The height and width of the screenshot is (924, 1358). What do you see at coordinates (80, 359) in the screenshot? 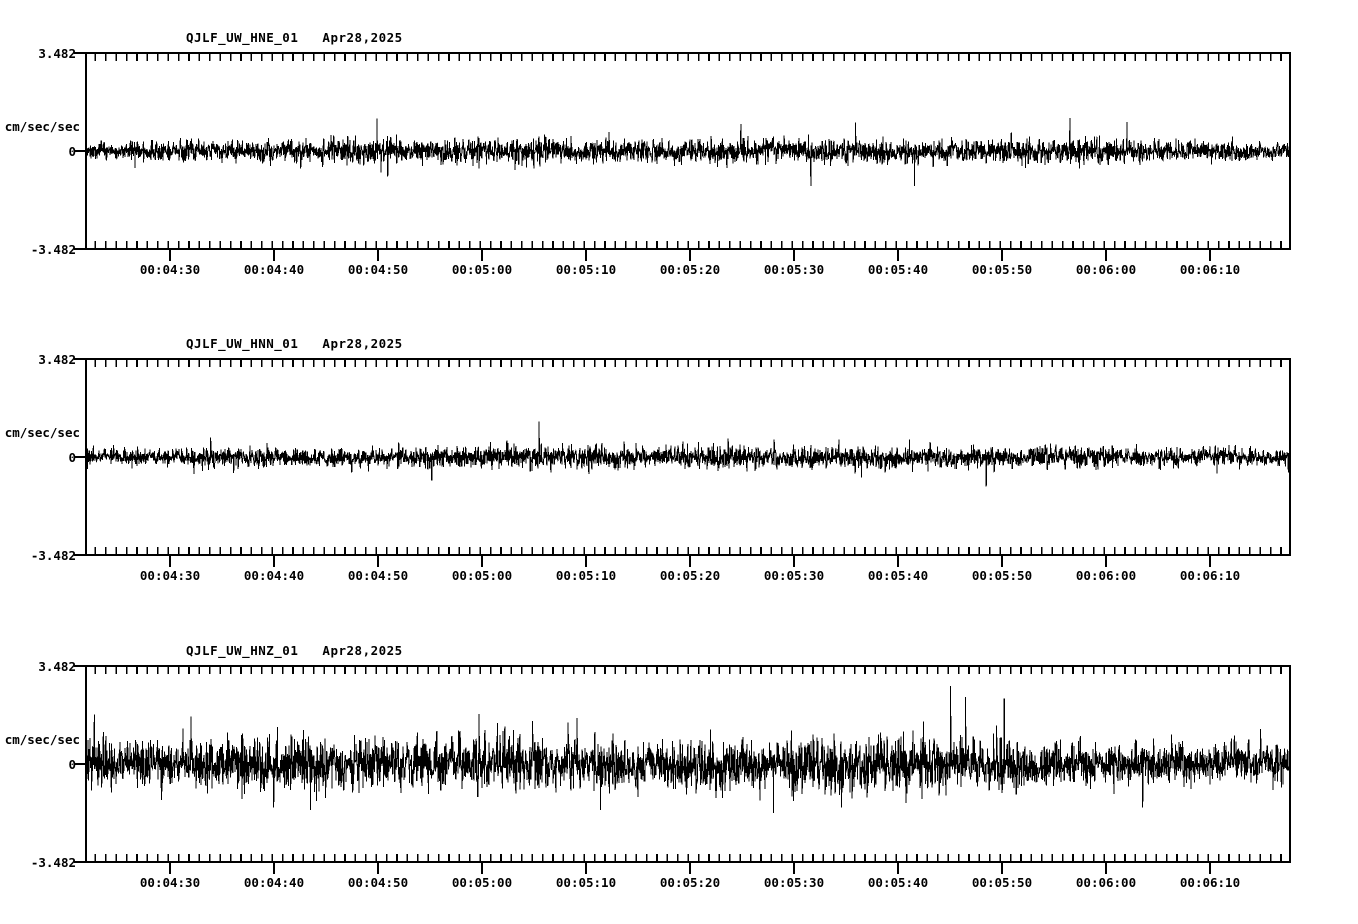
I see `y-tick-mark-max-hnn` at bounding box center [80, 359].